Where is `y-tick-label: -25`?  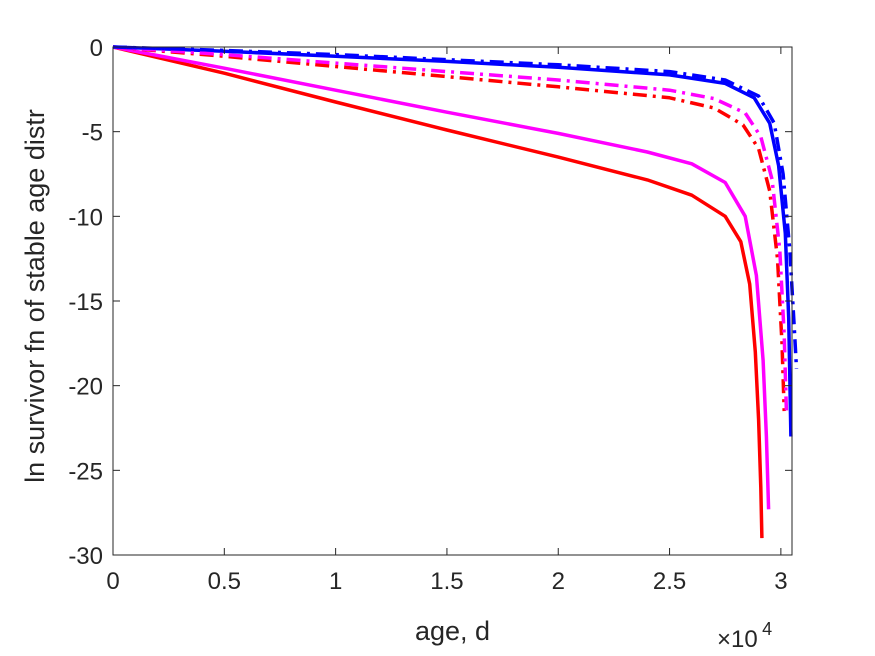 y-tick-label: -25 is located at coordinates (85, 471).